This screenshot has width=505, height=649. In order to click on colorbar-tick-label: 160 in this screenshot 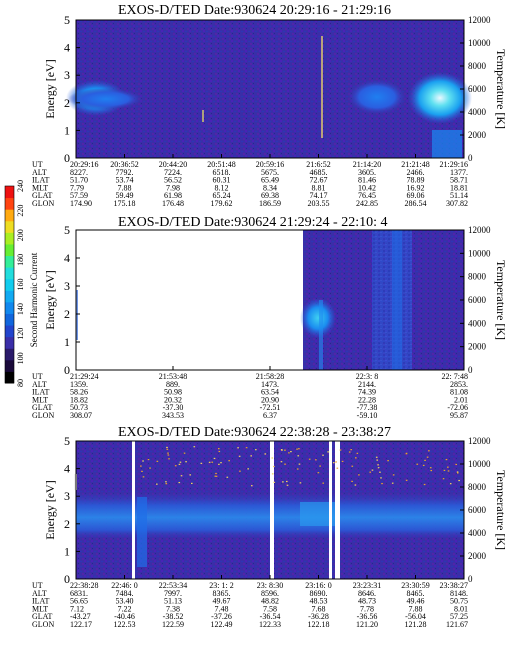, I will do `click(20, 285)`.